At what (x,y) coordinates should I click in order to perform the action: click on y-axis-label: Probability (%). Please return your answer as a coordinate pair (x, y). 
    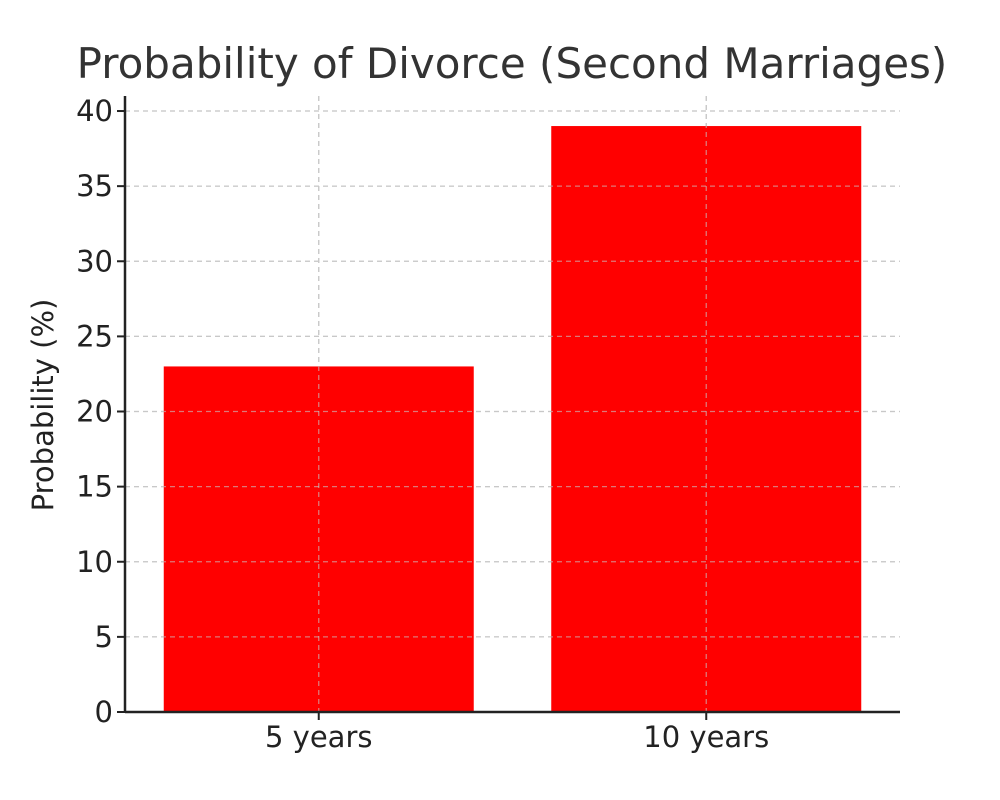
    Looking at the image, I should click on (43, 405).